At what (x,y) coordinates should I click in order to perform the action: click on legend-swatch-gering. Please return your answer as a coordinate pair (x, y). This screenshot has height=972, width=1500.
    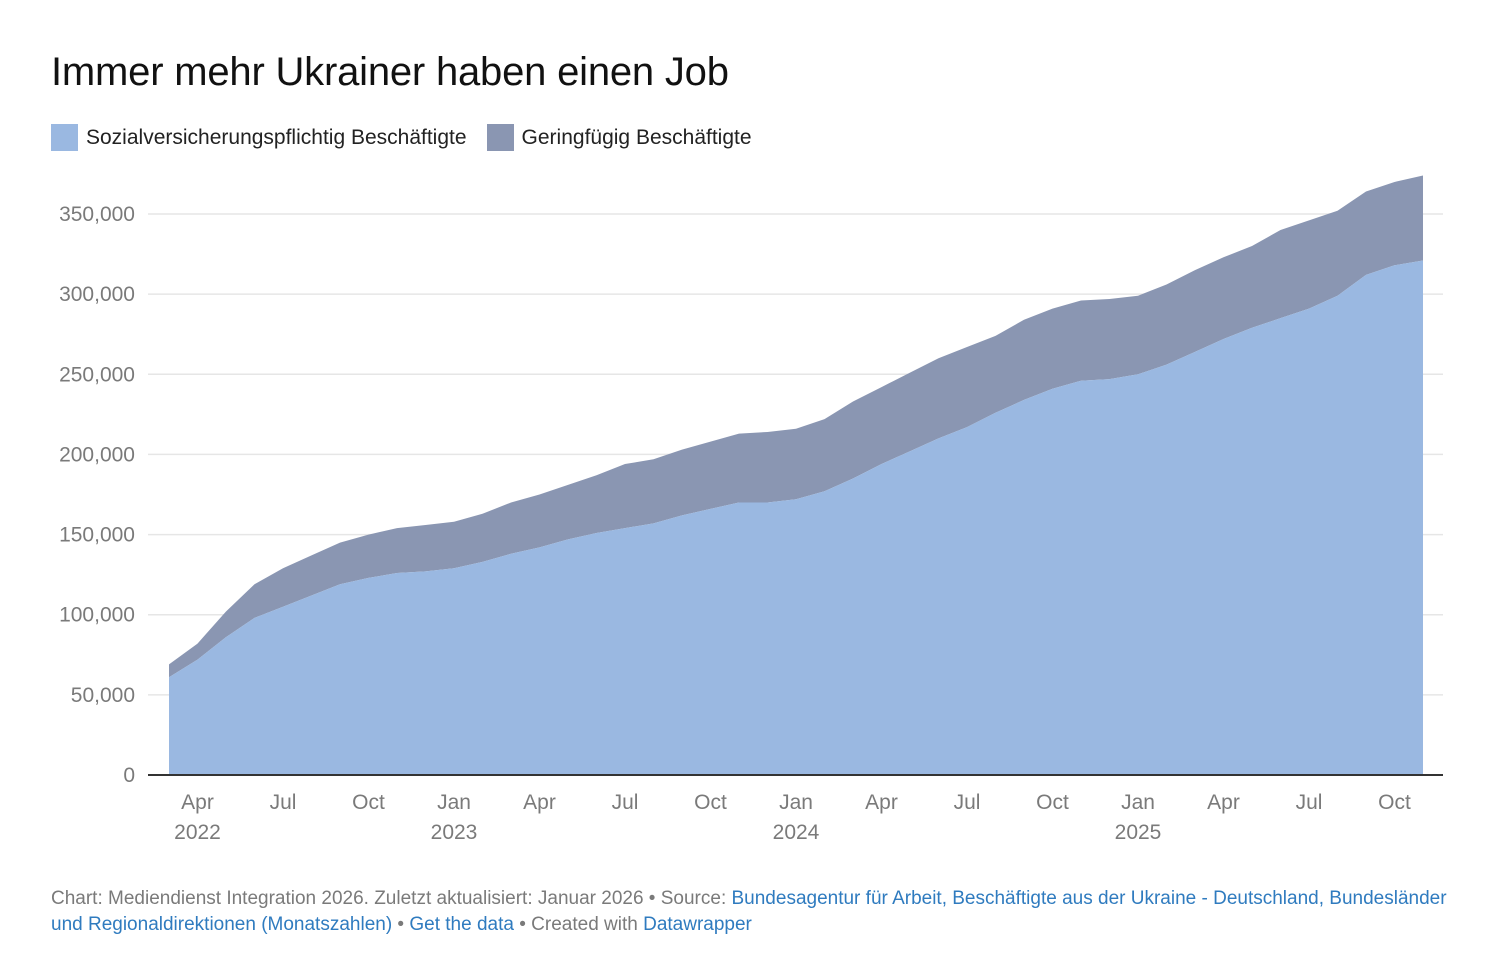
    Looking at the image, I should click on (500, 137).